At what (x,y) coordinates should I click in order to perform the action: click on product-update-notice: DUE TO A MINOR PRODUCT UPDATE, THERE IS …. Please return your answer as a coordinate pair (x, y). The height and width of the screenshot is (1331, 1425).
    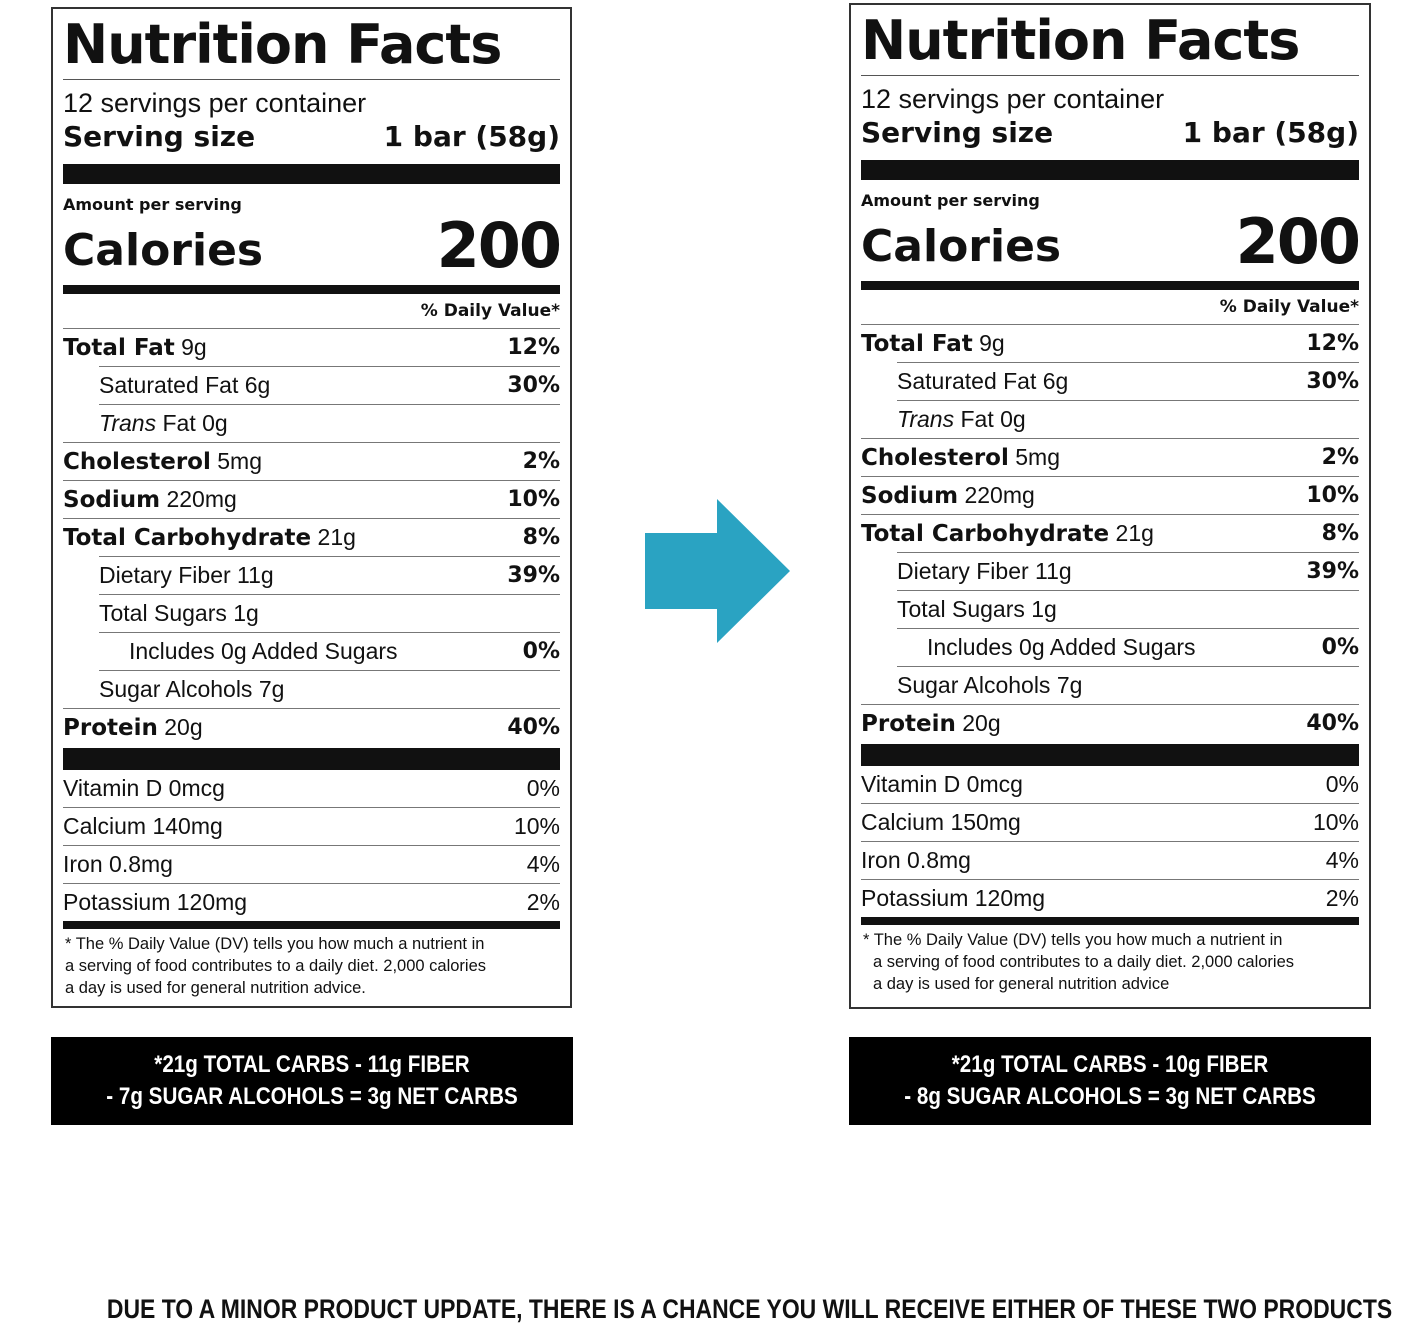
    Looking at the image, I should click on (749, 1309).